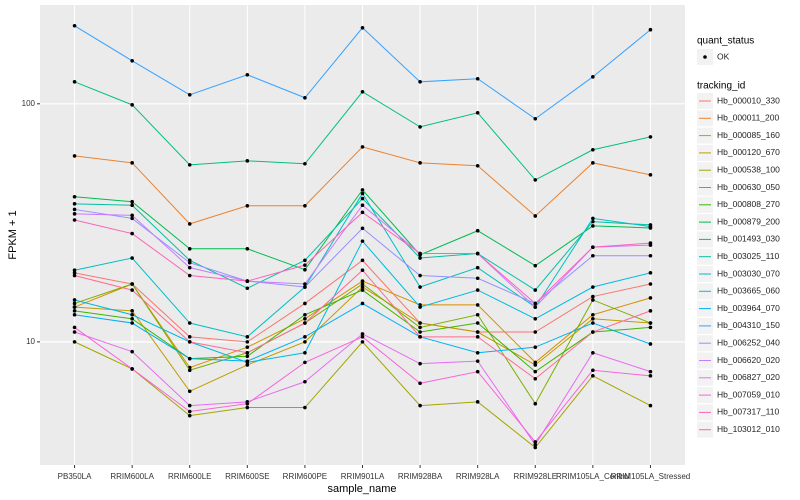 The width and height of the screenshot is (800, 500). Describe the element at coordinates (723, 56) in the screenshot. I see `legend-label: OK` at that location.